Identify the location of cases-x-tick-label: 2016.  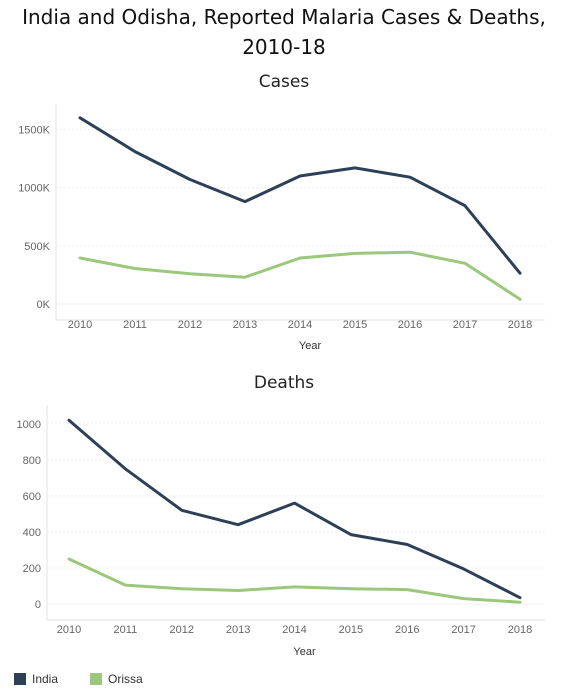
(410, 325).